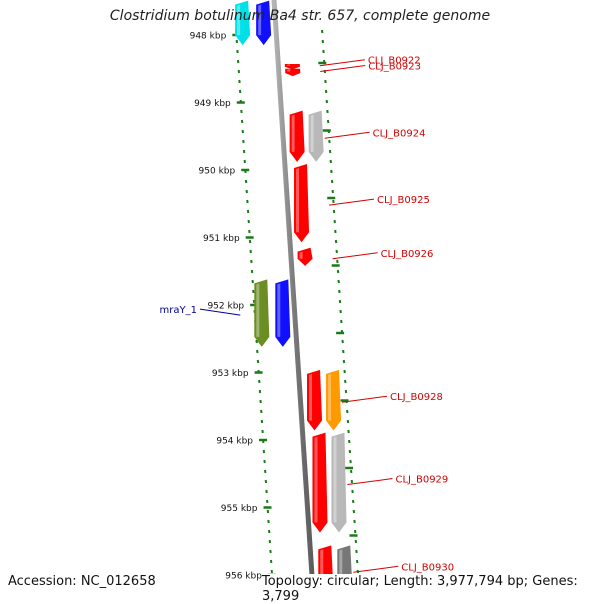 Image resolution: width=600 pixels, height=604 pixels. What do you see at coordinates (416, 397) in the screenshot?
I see `gene-label: CLJ_B0928` at bounding box center [416, 397].